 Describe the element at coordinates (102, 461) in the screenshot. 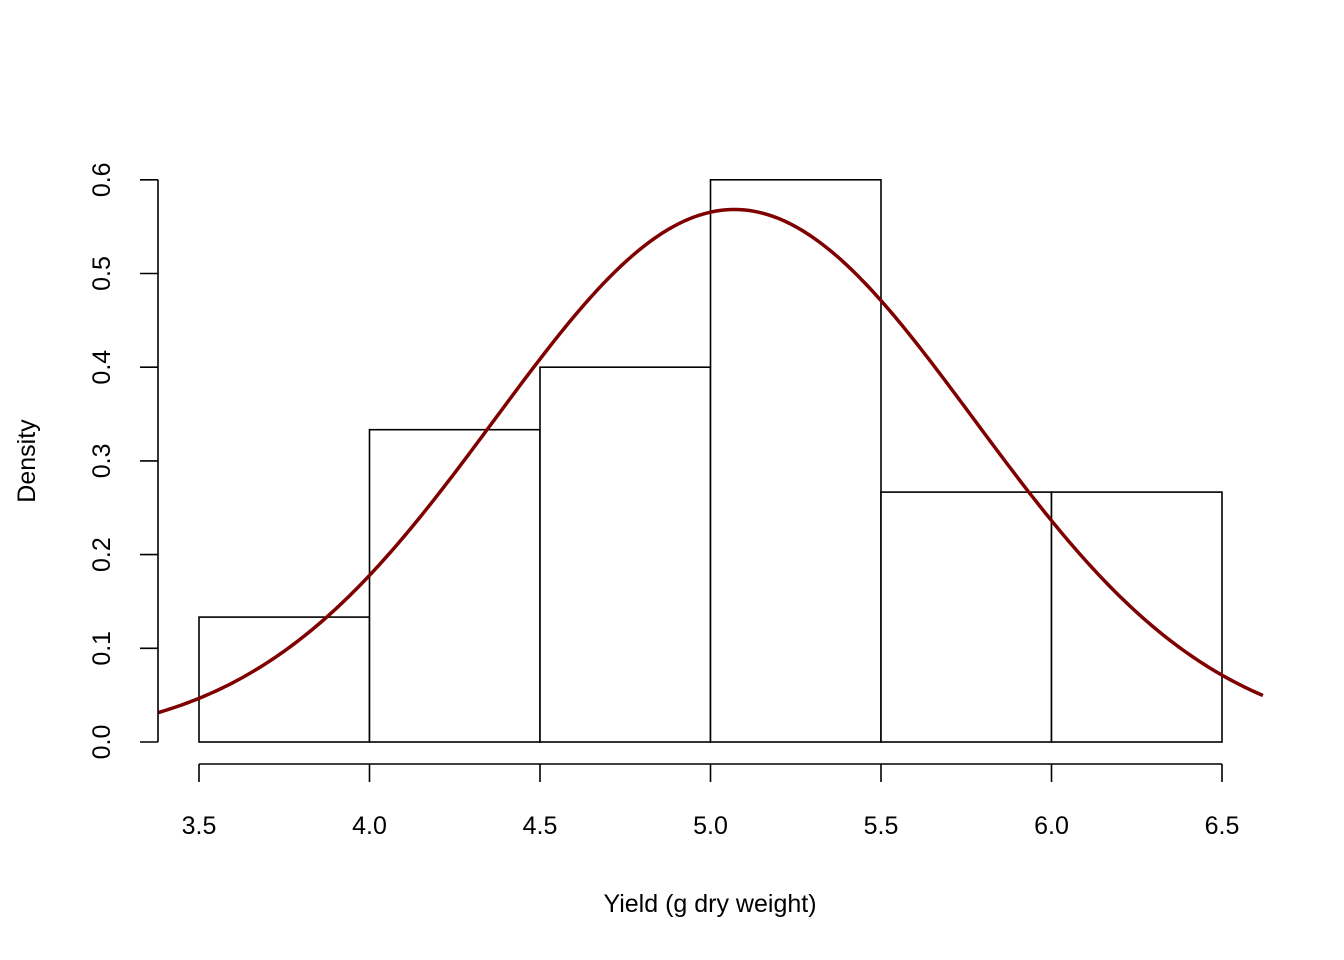

I see `y-tick-label: 0.3` at that location.